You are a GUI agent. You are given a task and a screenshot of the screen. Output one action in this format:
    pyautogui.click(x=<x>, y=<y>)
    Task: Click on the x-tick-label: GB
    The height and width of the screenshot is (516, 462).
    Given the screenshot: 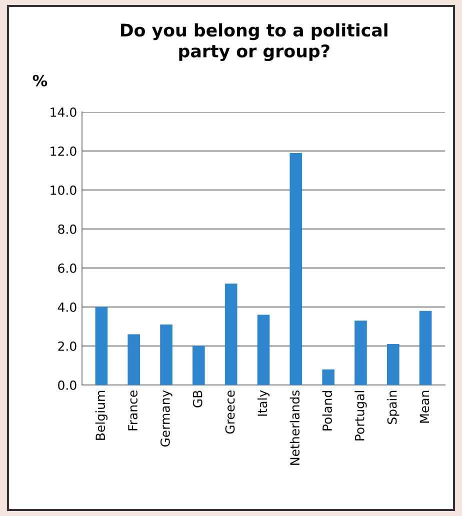 What is the action you would take?
    pyautogui.click(x=197, y=399)
    